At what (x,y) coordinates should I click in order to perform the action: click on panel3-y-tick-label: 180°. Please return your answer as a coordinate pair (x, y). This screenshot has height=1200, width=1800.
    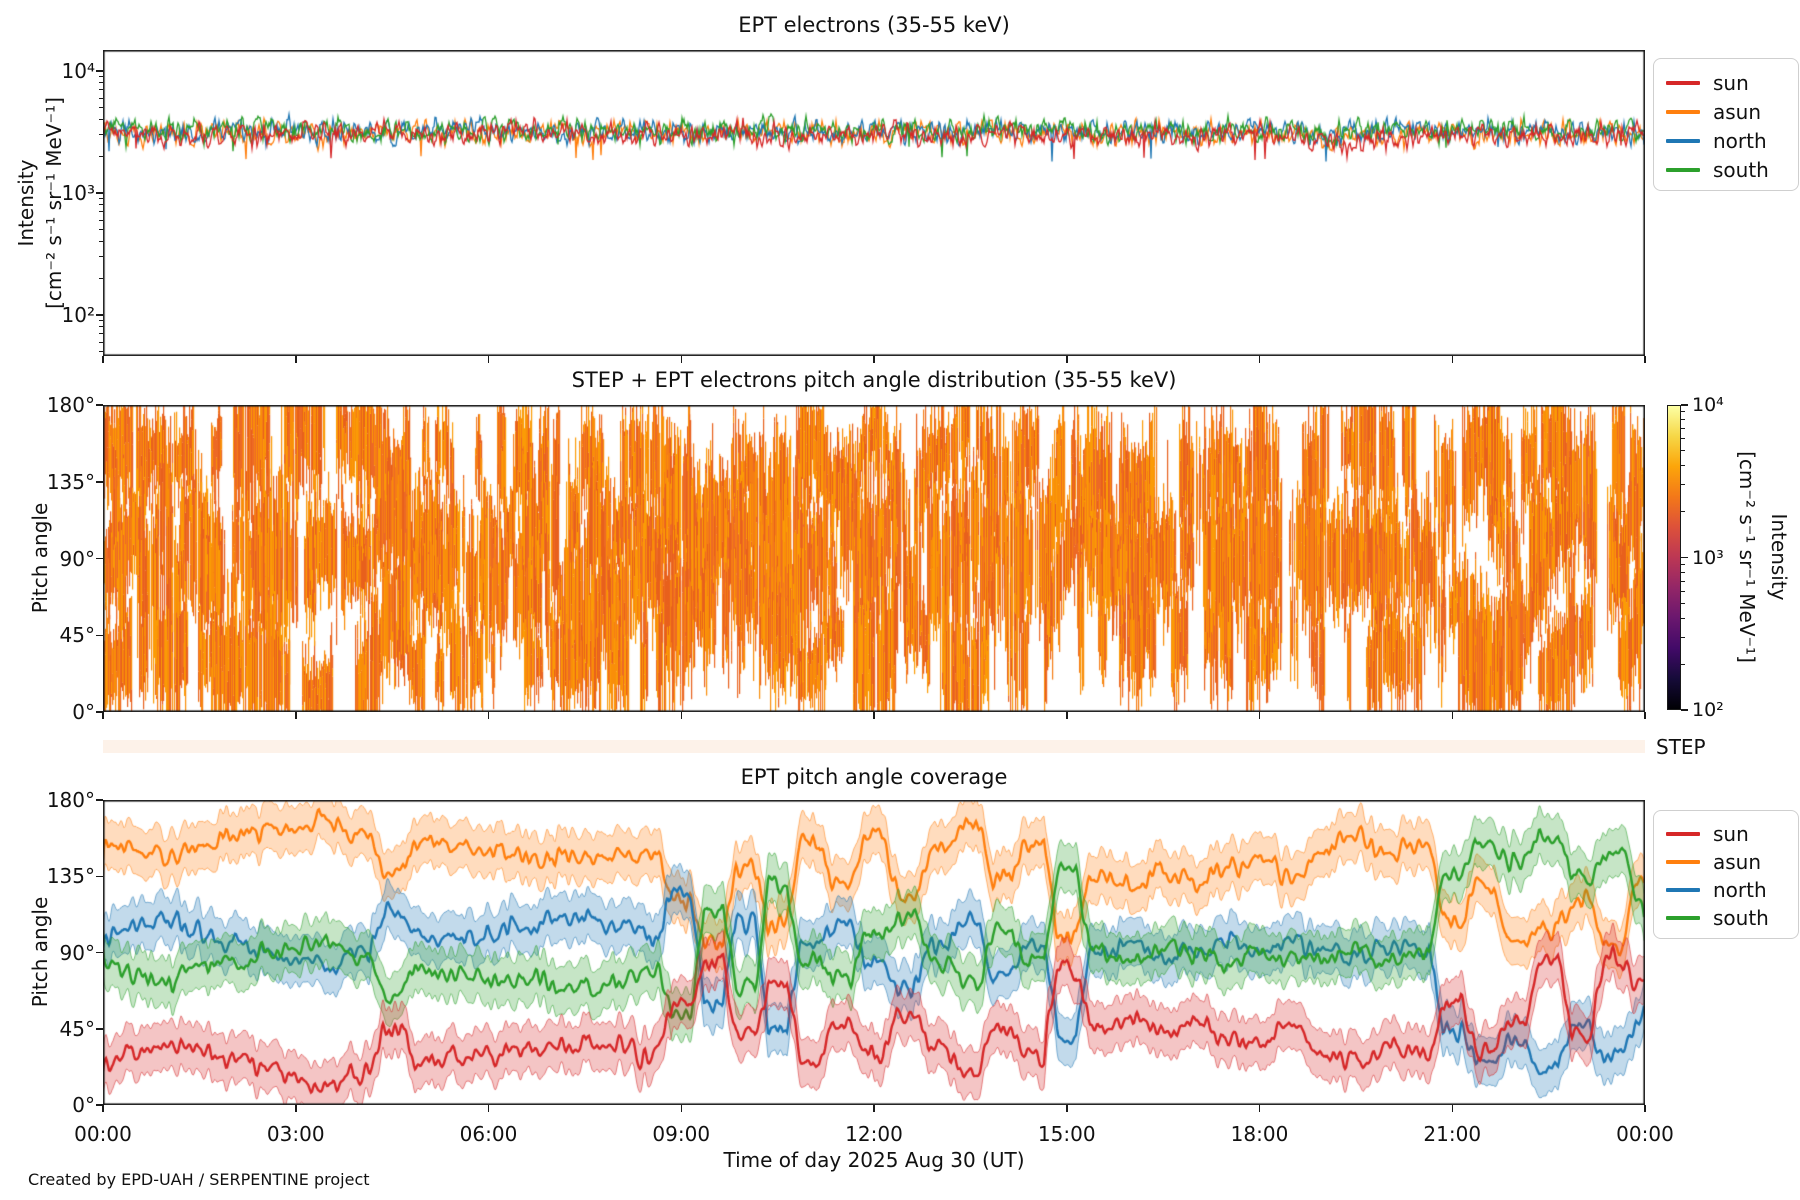
    Looking at the image, I should click on (70, 800).